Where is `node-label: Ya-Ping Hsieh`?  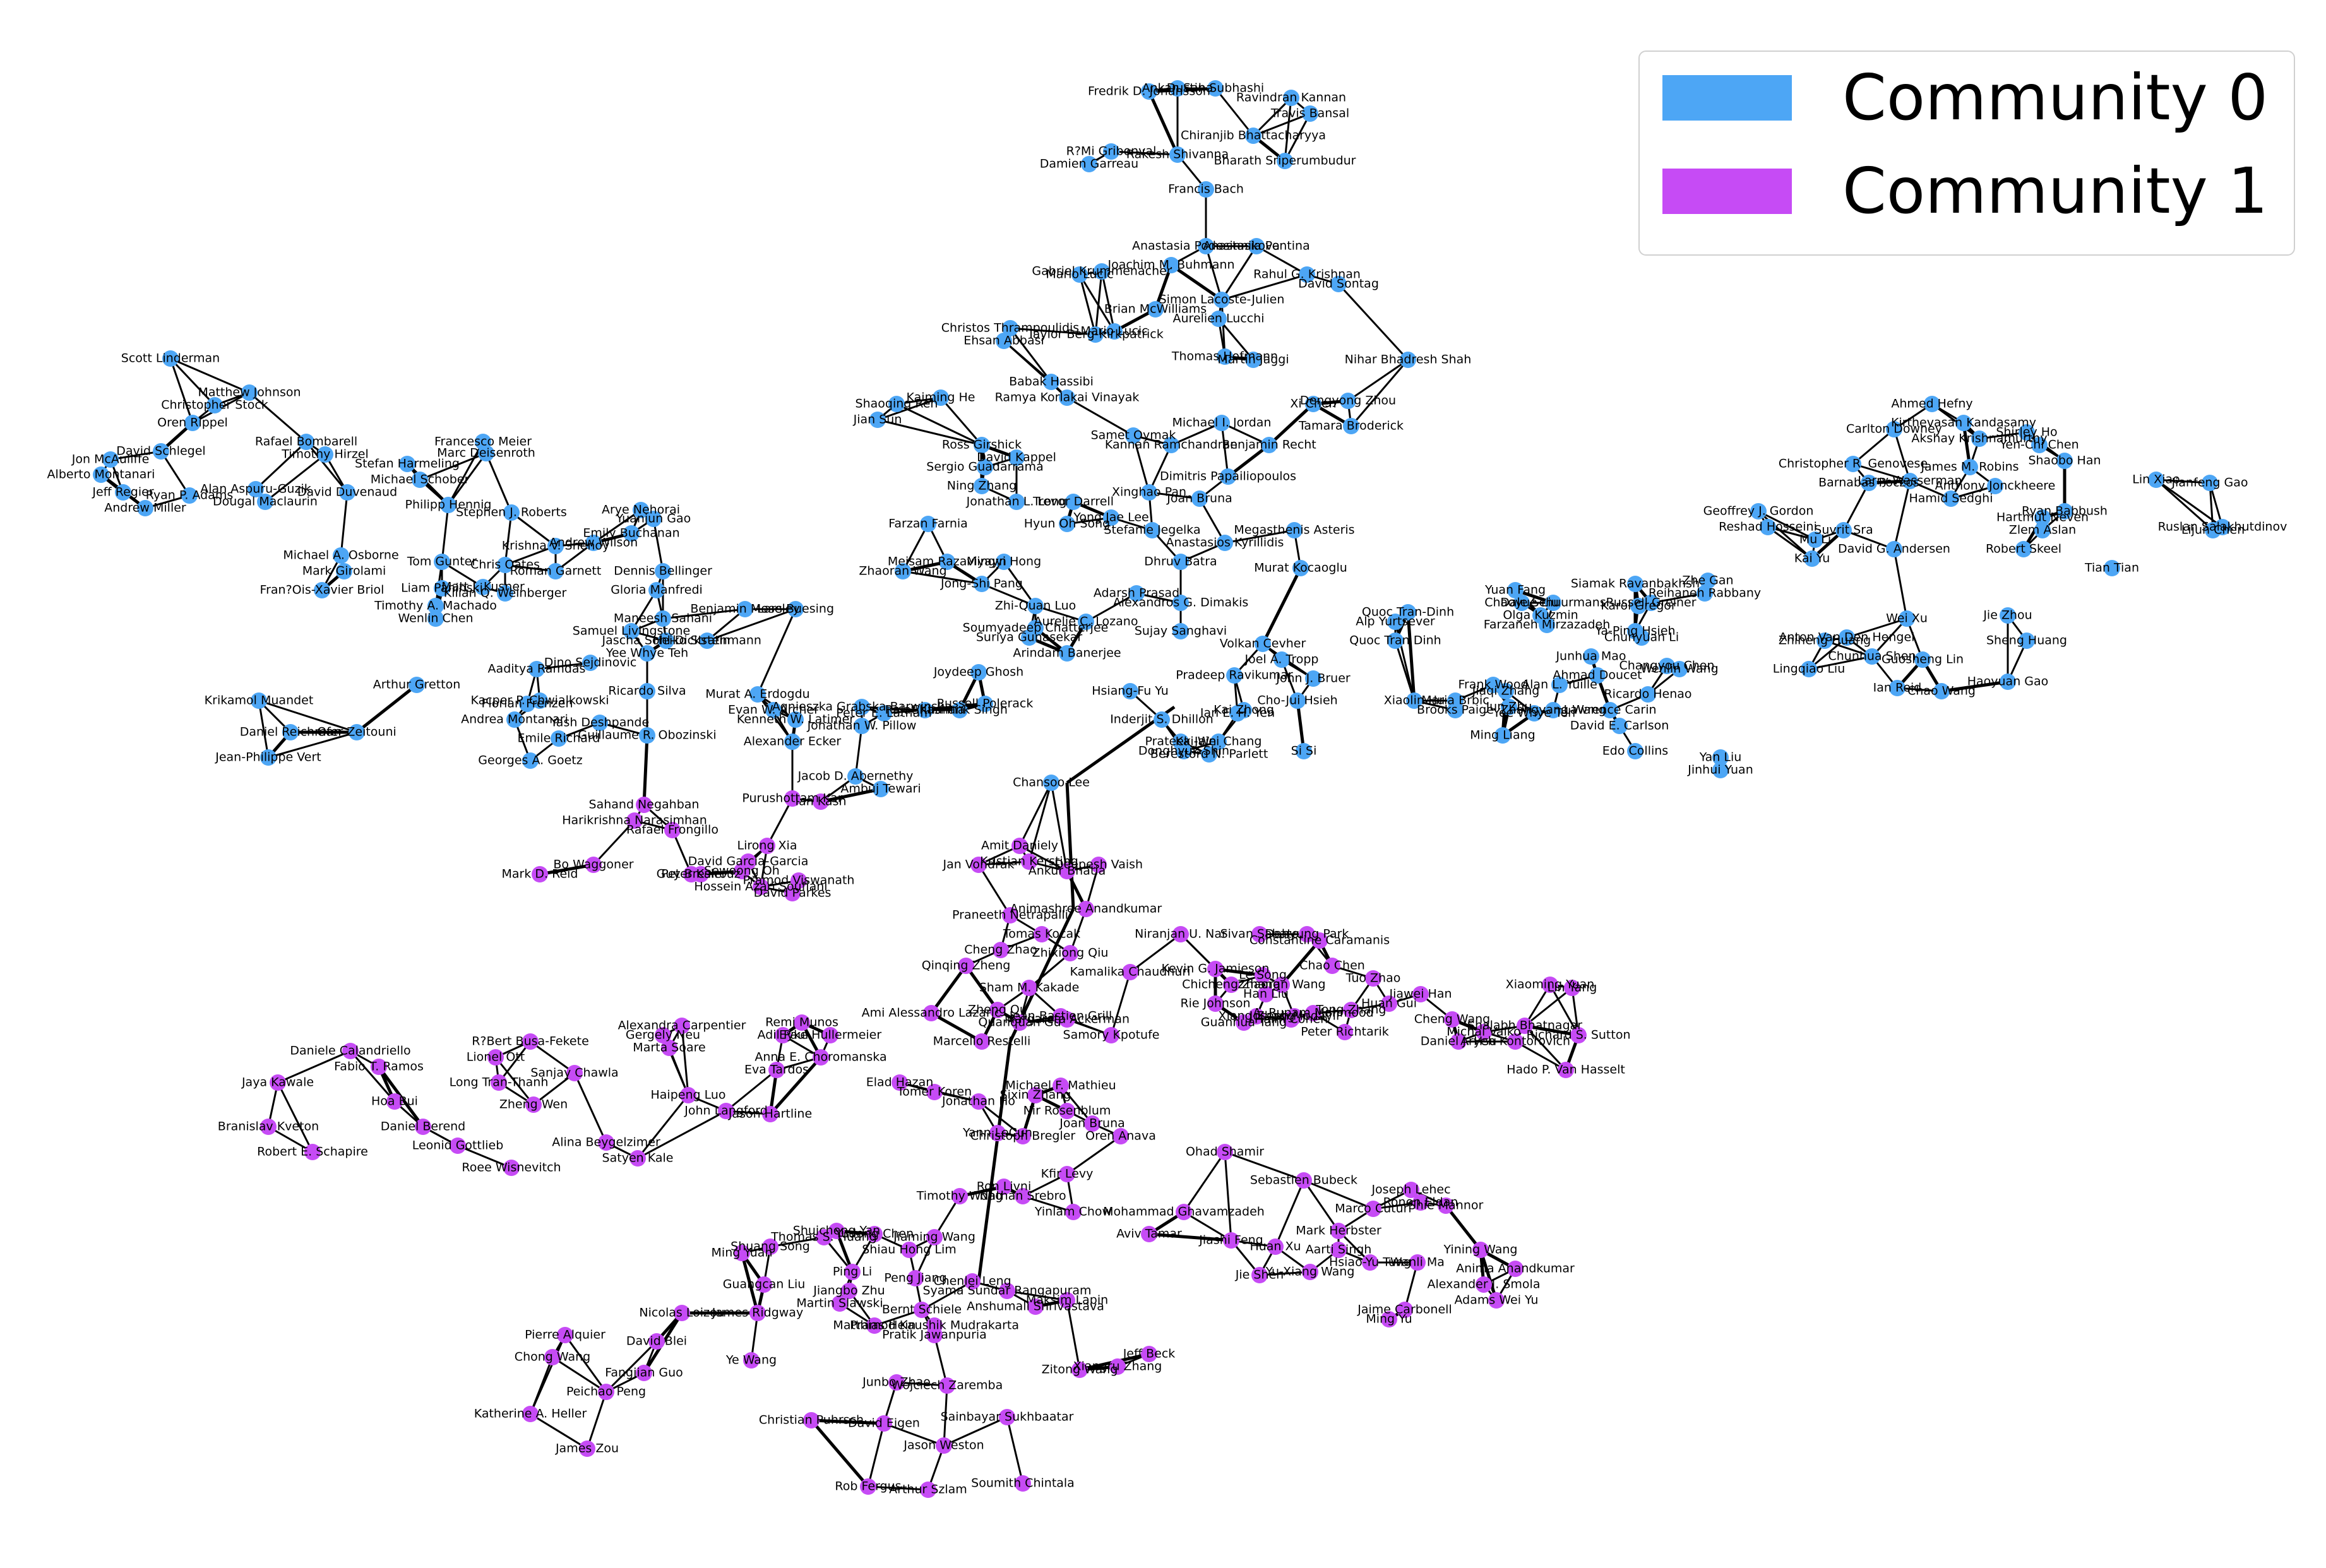
node-label: Ya-Ping Hsieh is located at coordinates (1634, 631).